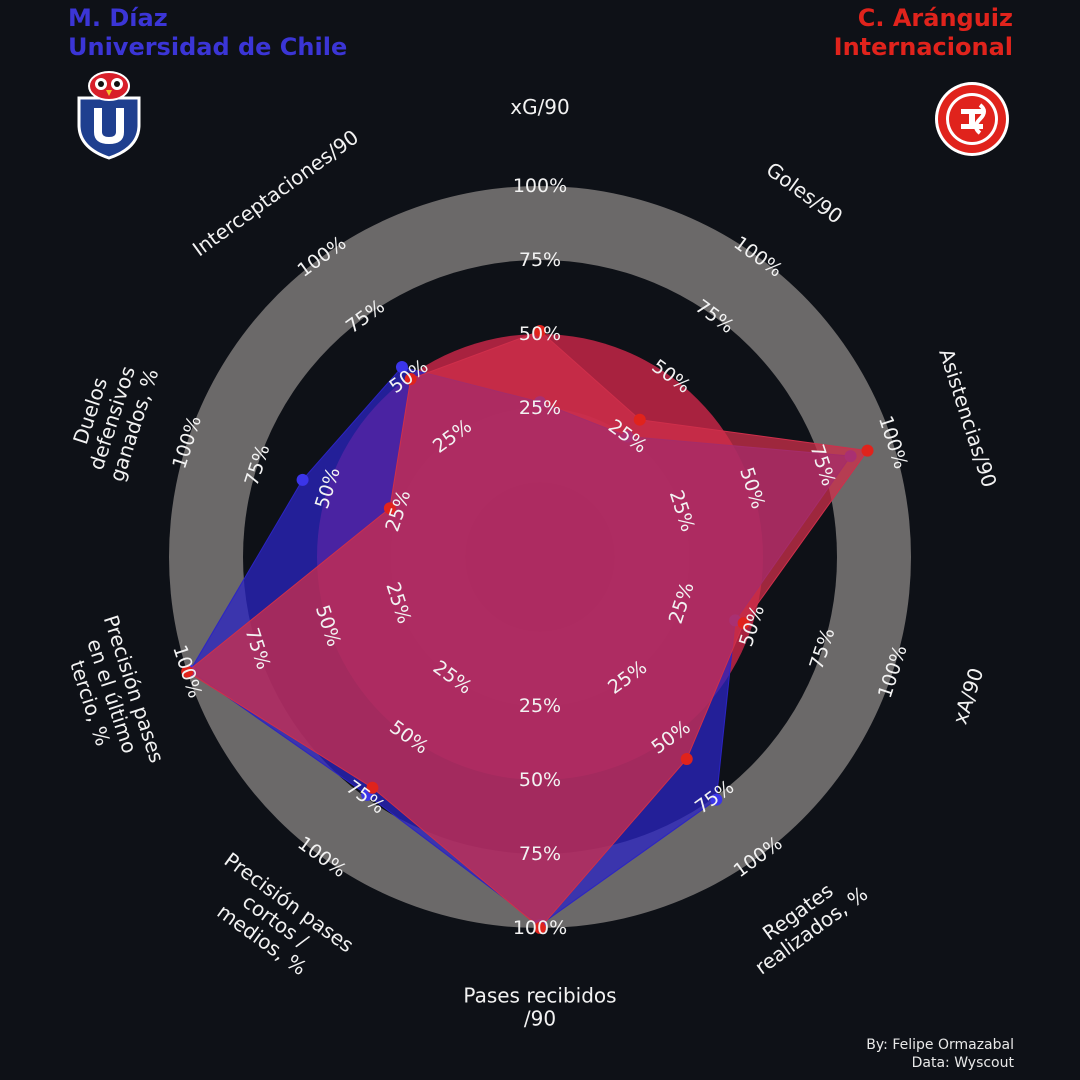 The width and height of the screenshot is (1080, 1080). Describe the element at coordinates (118, 18) in the screenshot. I see `player-left-name: M. Díaz` at that location.